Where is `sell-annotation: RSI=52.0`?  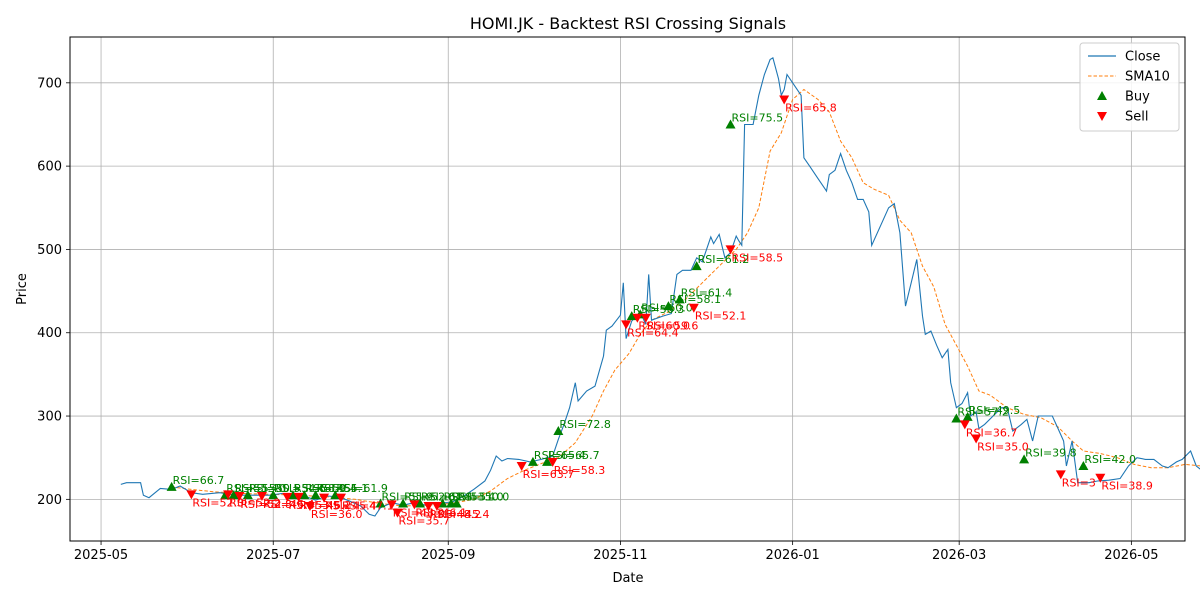
sell-annotation: RSI=52.0 is located at coordinates (218, 502).